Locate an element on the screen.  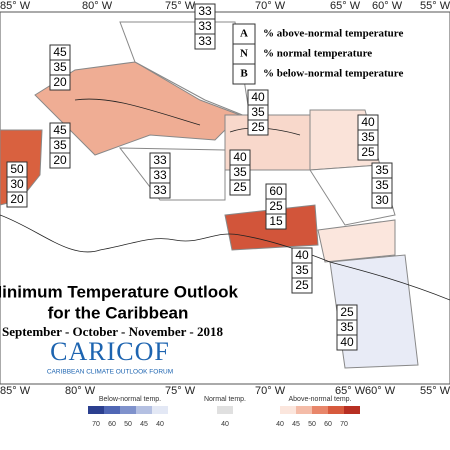
title: Minimum Temperature Outlook is located at coordinates (119, 291).